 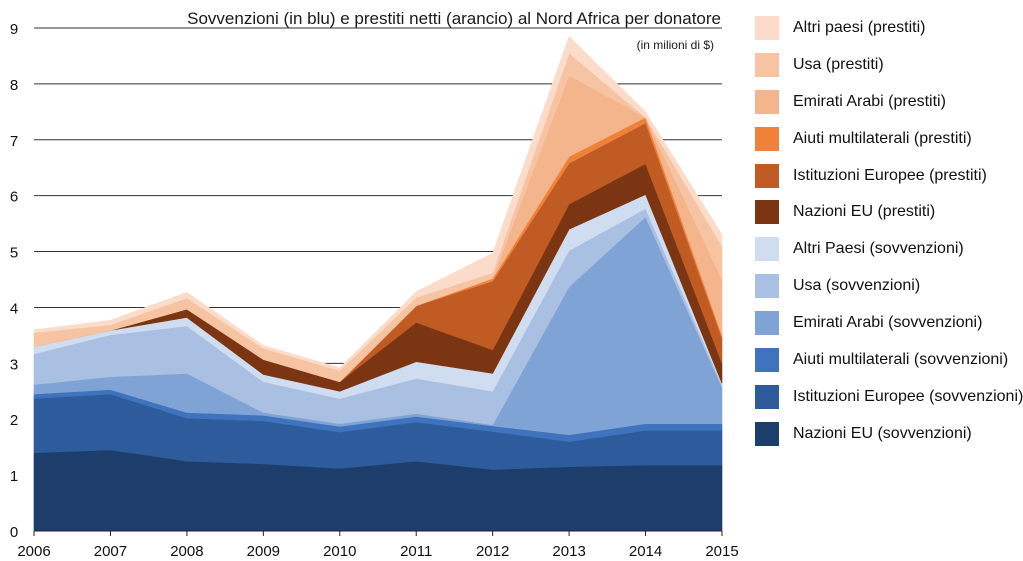 I want to click on legend-item-6: Nazioni EU (prestiti), so click(x=889, y=215).